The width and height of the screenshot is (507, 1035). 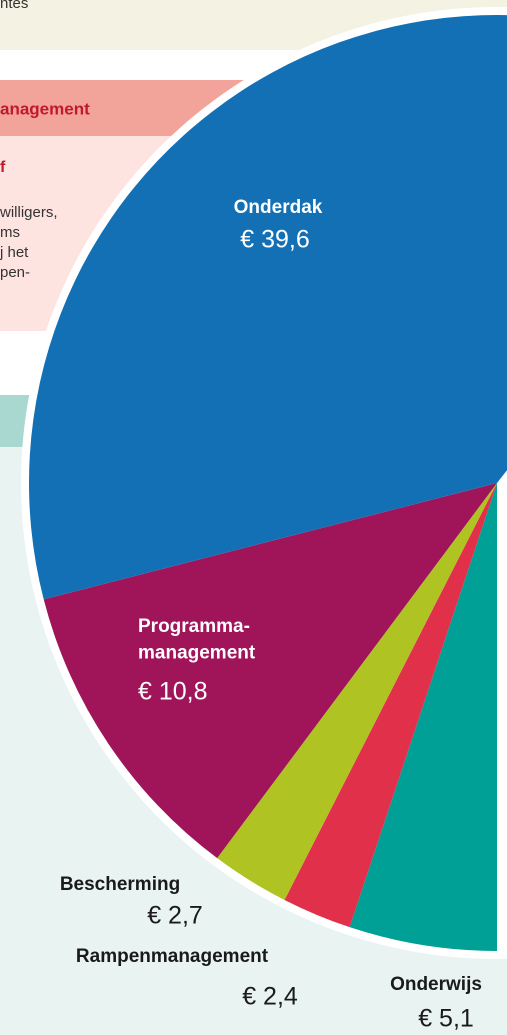 I want to click on value-label: € 2,4, so click(x=270, y=997).